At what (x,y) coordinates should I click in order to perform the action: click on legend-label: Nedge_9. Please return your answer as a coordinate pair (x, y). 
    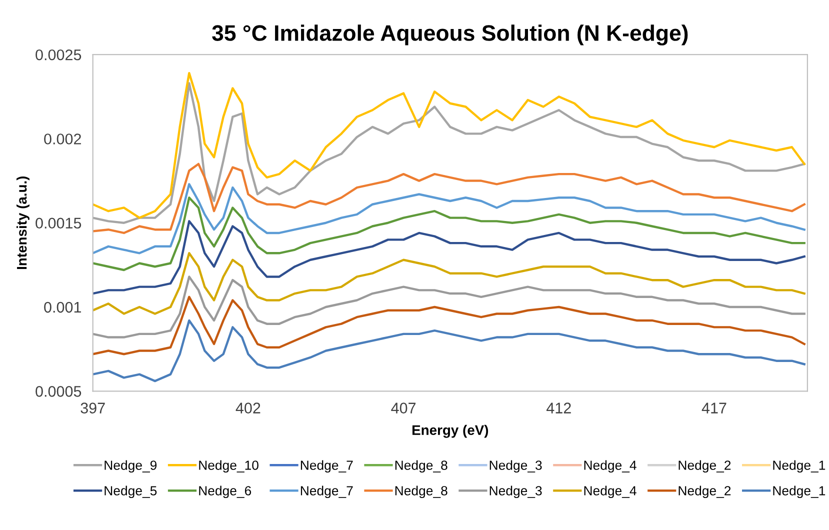
    Looking at the image, I should click on (130, 466).